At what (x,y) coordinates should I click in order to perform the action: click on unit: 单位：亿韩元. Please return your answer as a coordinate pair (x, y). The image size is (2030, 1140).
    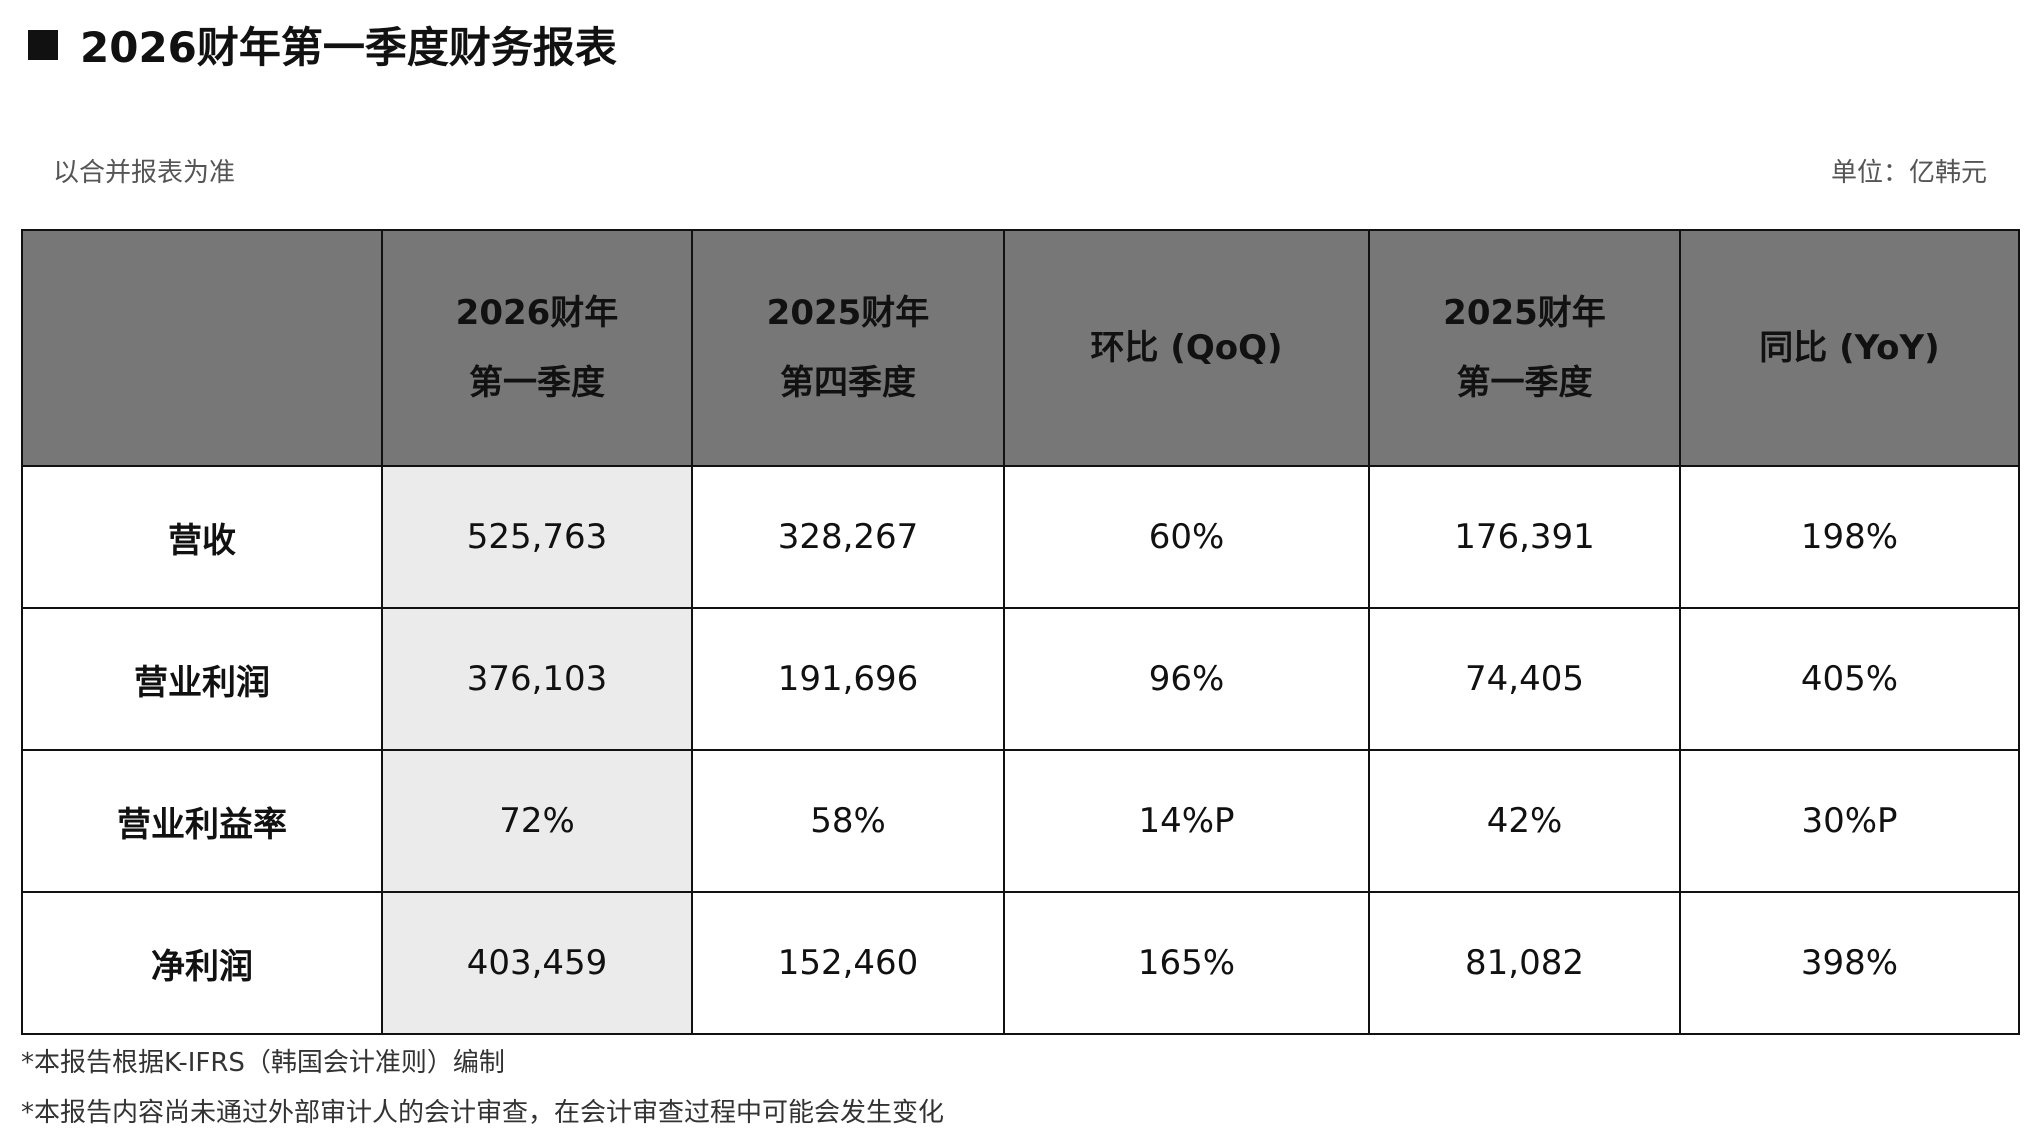
    Looking at the image, I should click on (1908, 173).